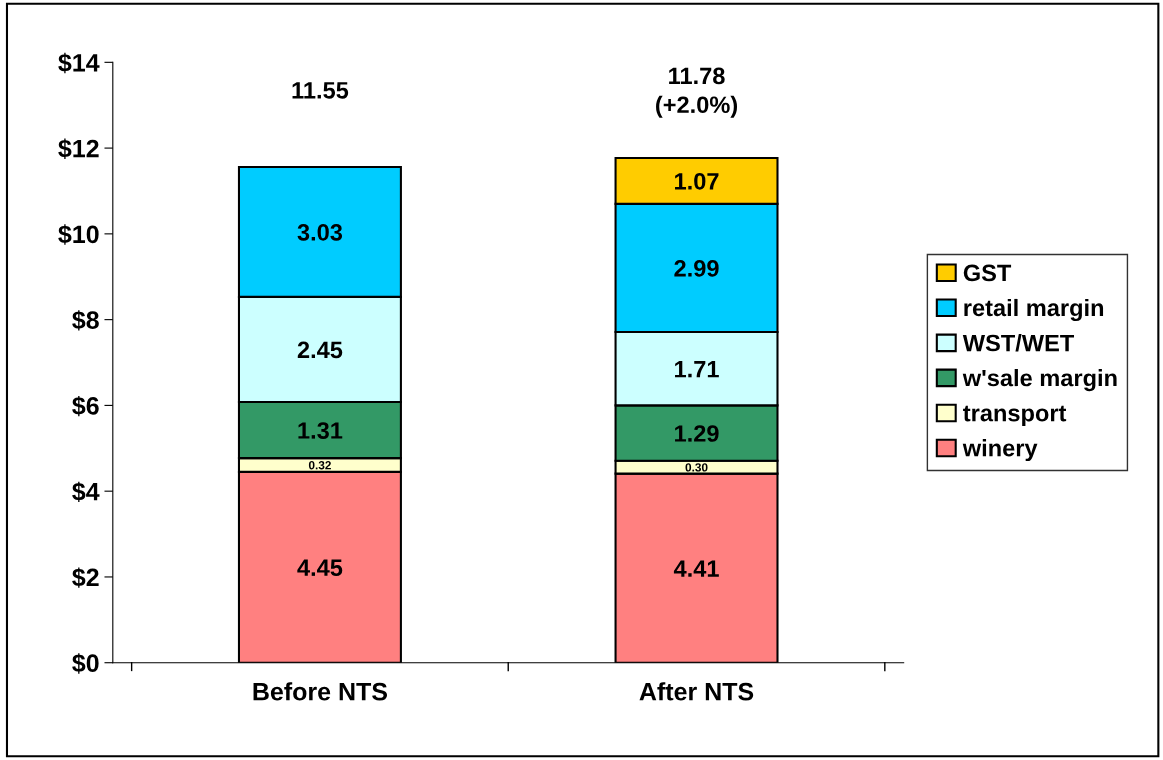 The width and height of the screenshot is (1163, 760). I want to click on y-tick-label: $4, so click(86, 492).